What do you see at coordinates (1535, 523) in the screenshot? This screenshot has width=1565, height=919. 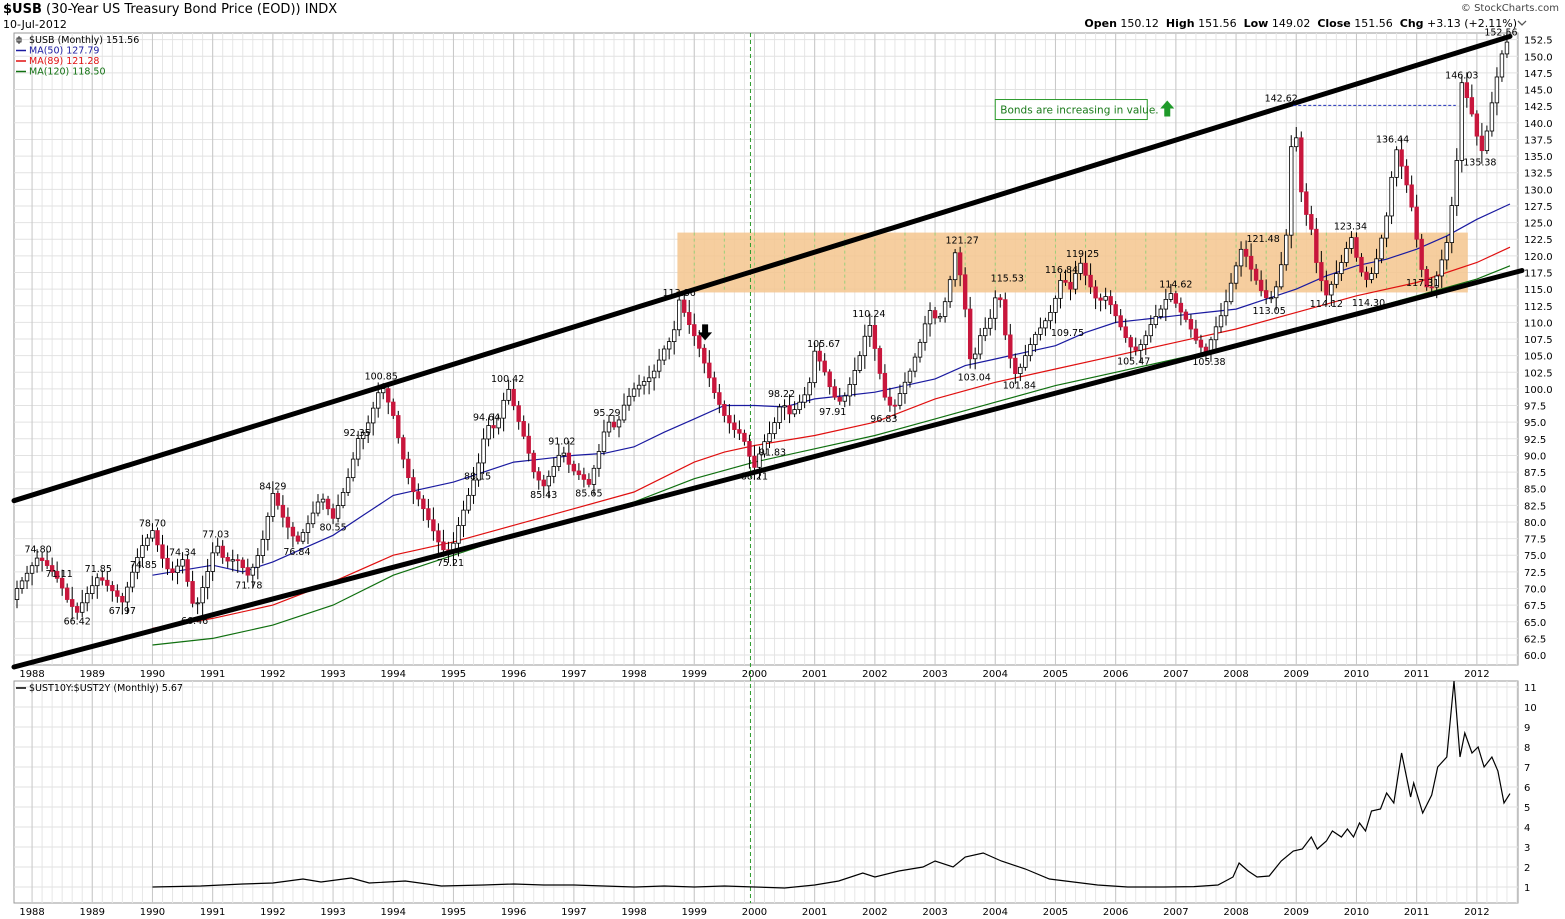 I see `y-tick-label: 80.0` at bounding box center [1535, 523].